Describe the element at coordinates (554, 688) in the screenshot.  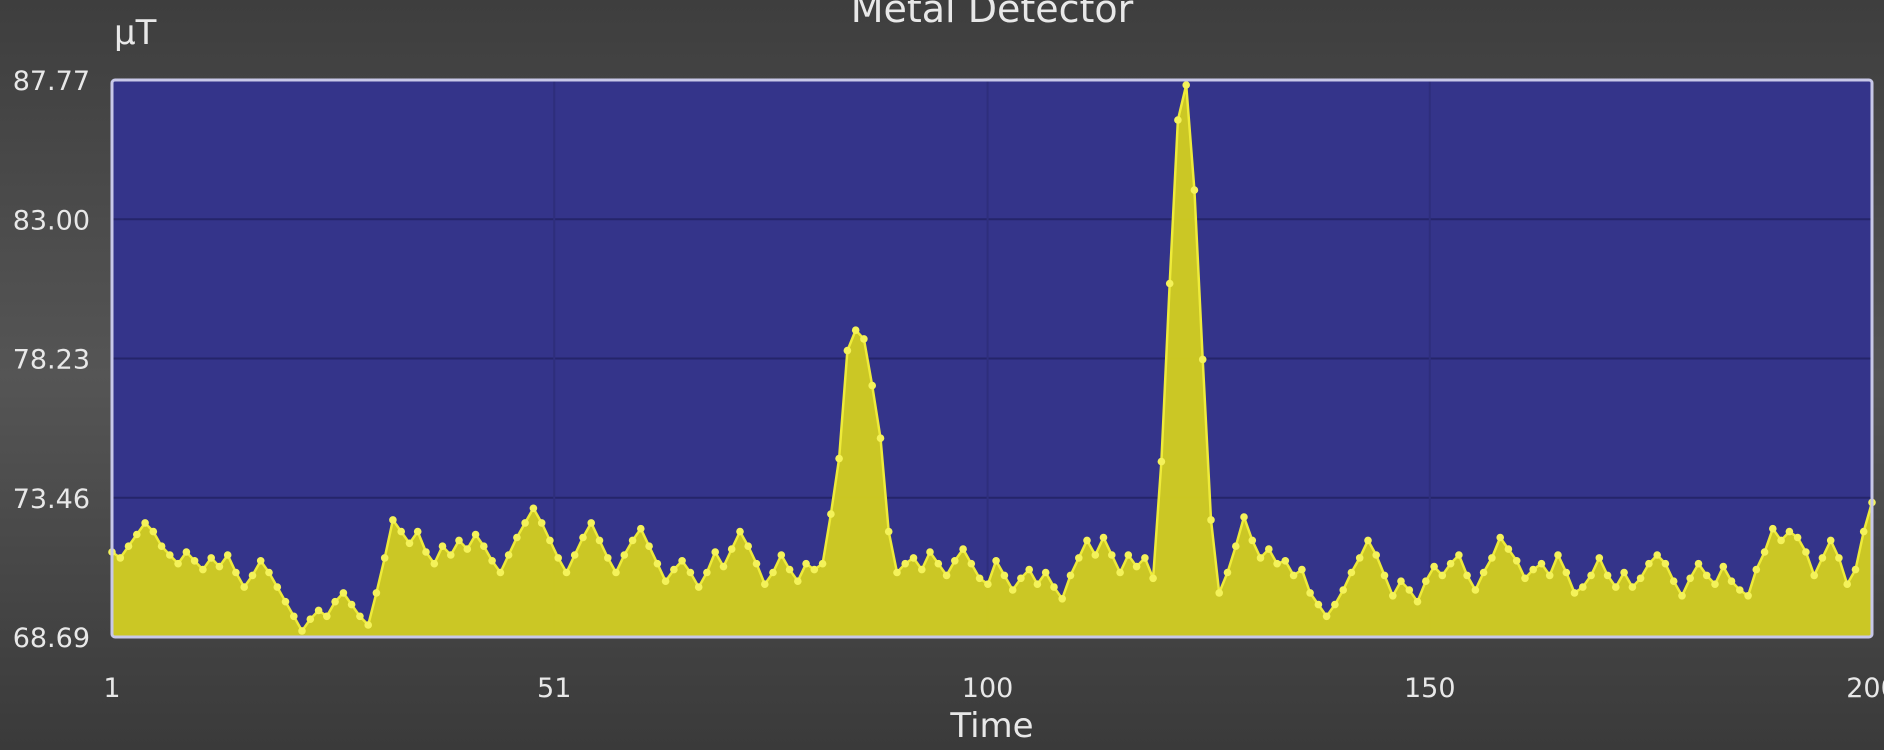
I see `x-tick-label: 51` at that location.